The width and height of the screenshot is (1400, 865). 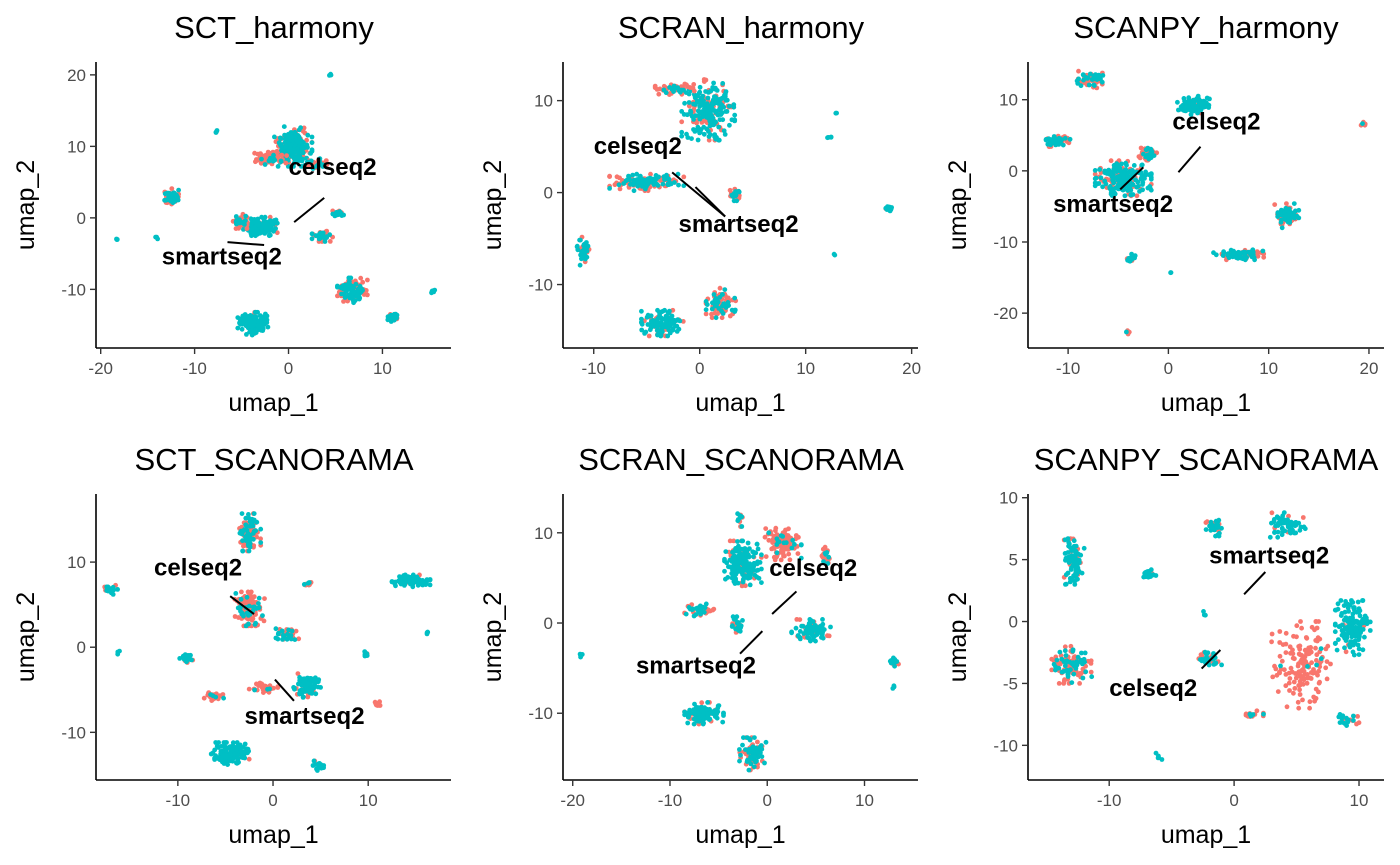 What do you see at coordinates (333, 167) in the screenshot?
I see `cluster-label-celseq2: celseq2` at bounding box center [333, 167].